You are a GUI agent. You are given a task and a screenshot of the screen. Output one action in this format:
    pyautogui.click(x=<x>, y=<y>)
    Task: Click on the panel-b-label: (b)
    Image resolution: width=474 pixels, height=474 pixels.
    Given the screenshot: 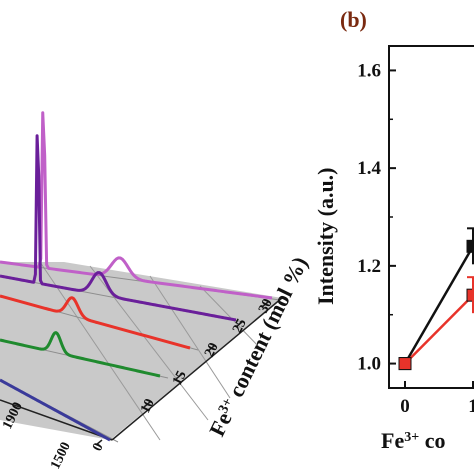 What is the action you would take?
    pyautogui.click(x=353, y=19)
    